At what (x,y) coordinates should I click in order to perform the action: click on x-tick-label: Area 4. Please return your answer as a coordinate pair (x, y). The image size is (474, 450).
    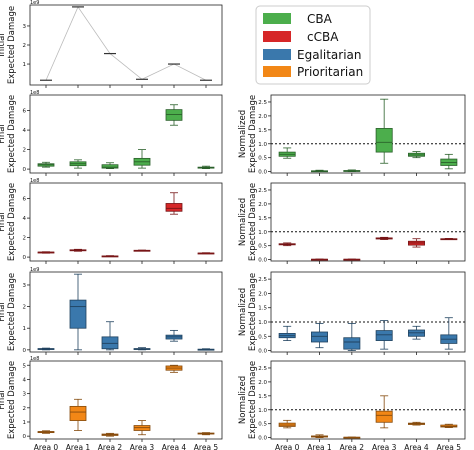
    Looking at the image, I should click on (416, 446).